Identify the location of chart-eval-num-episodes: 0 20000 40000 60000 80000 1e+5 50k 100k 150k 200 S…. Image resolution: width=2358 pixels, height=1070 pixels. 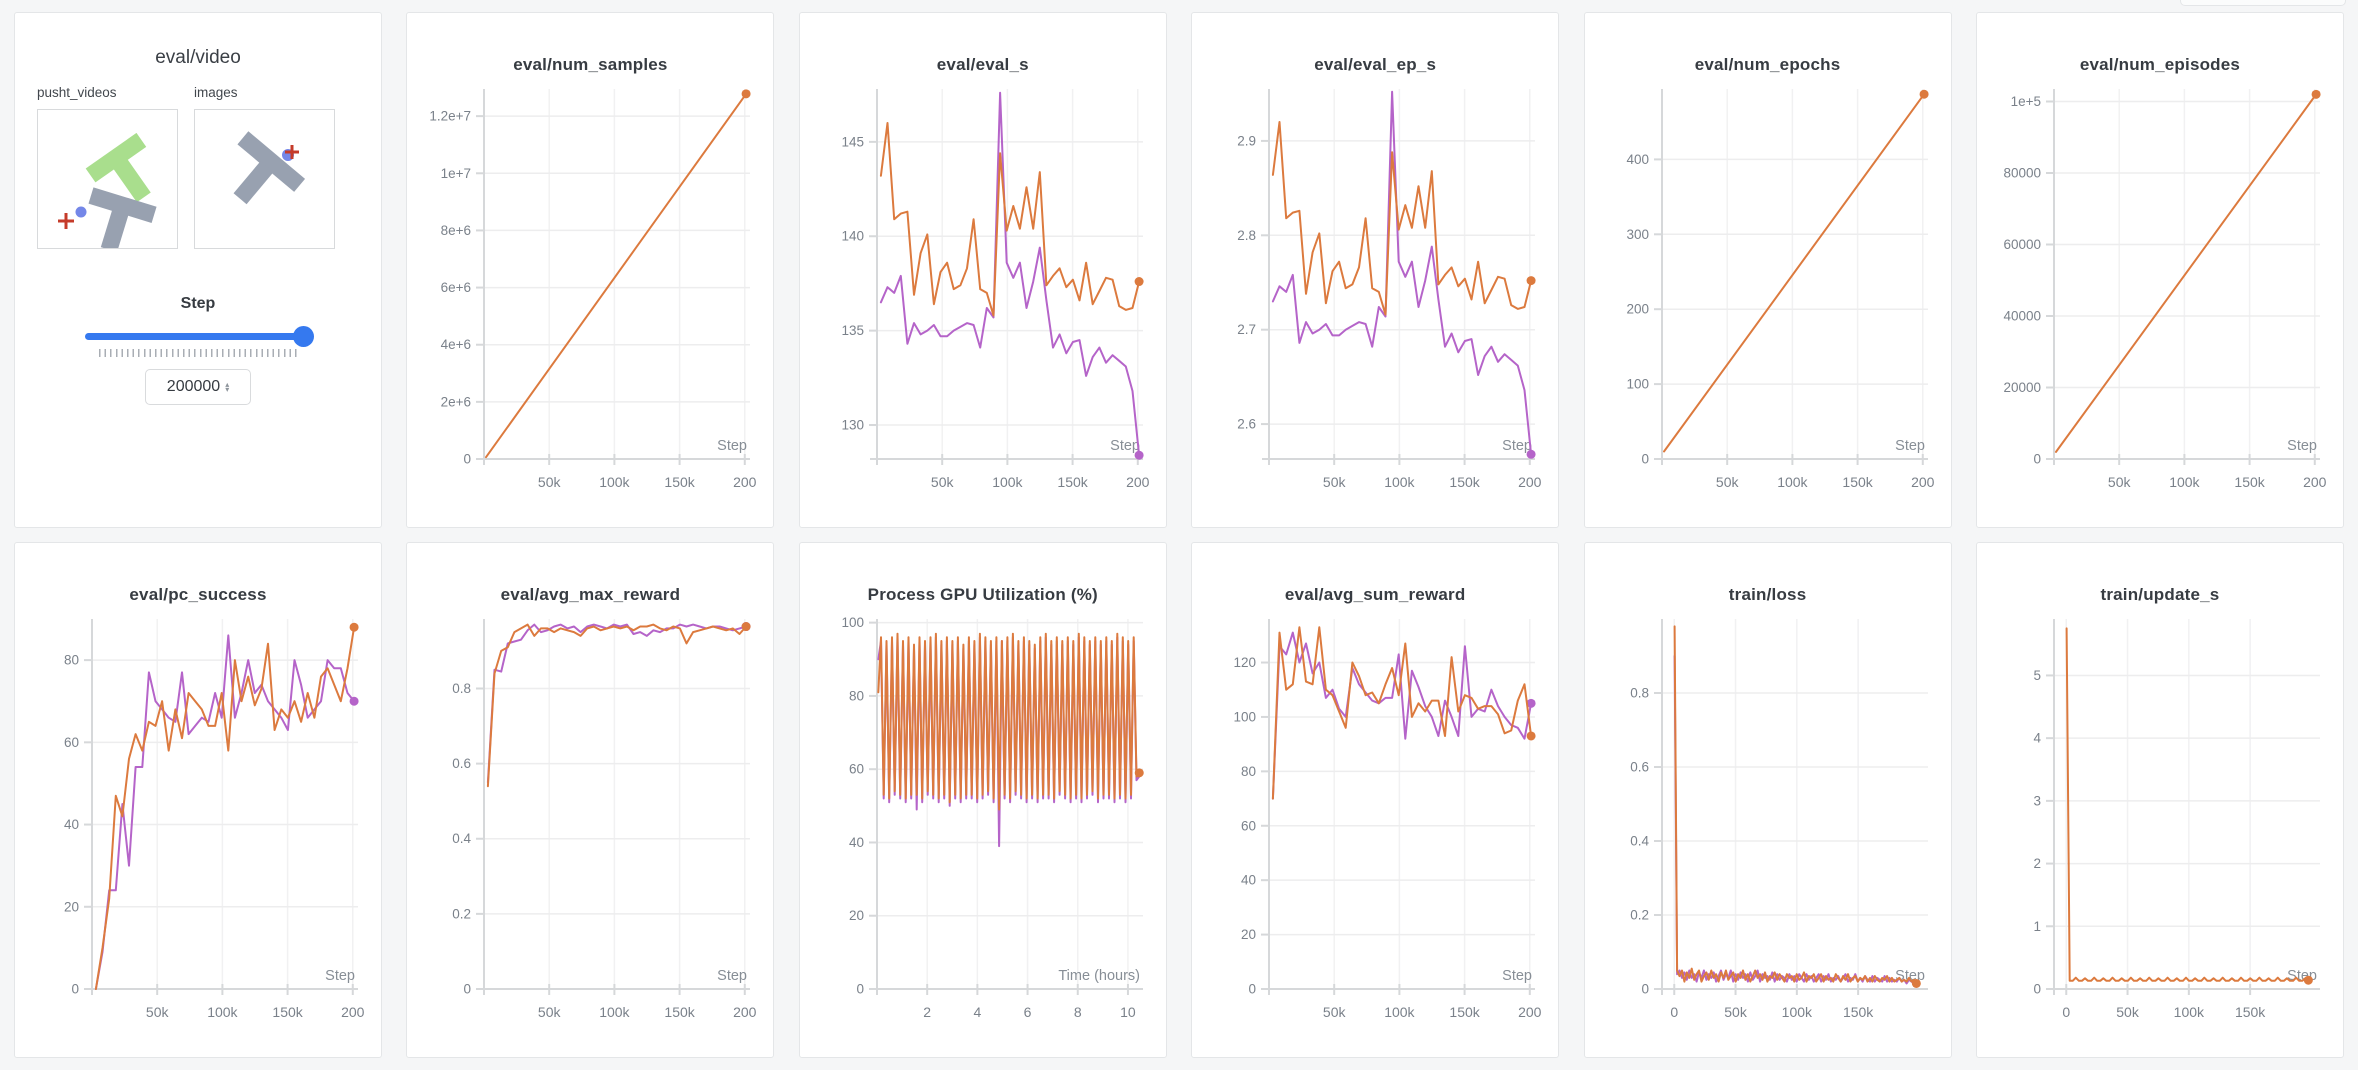
(2160, 301).